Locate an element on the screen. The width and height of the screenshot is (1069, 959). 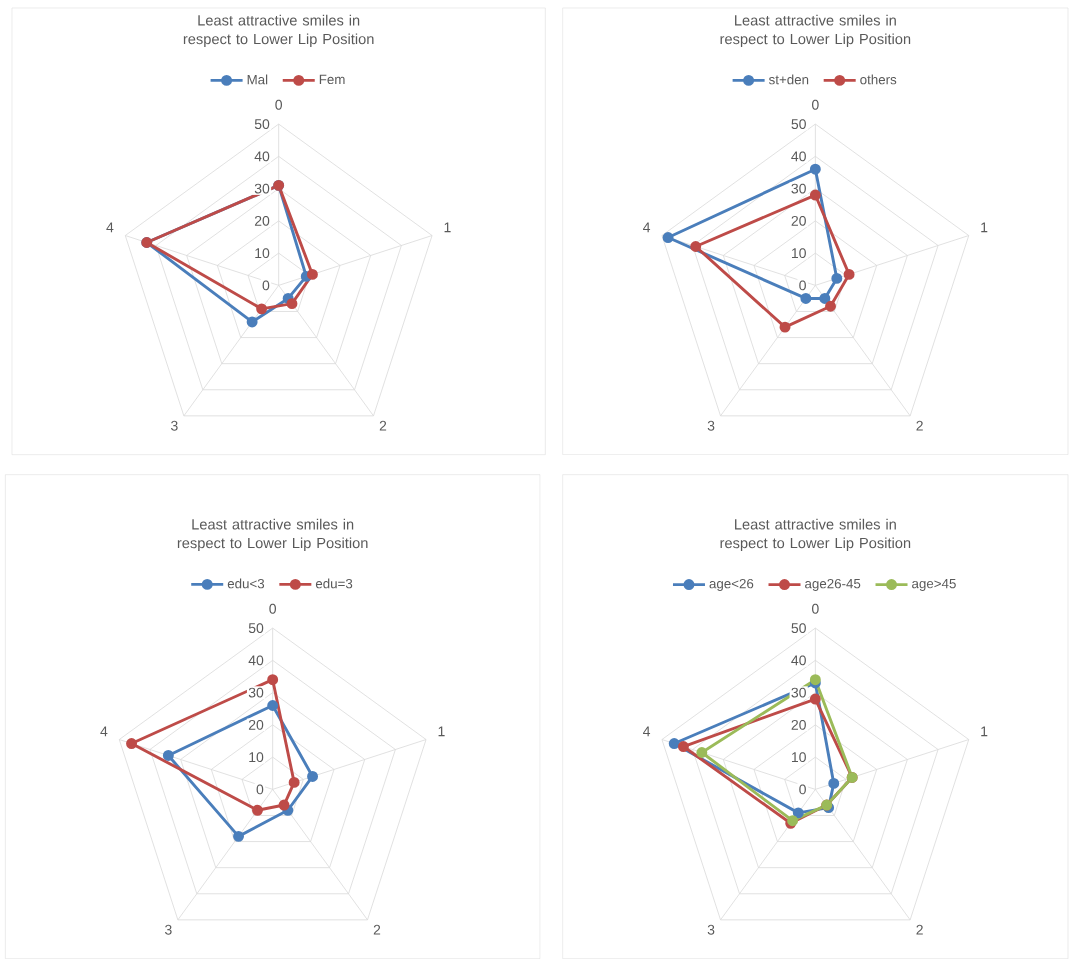
legend-label: others is located at coordinates (878, 79).